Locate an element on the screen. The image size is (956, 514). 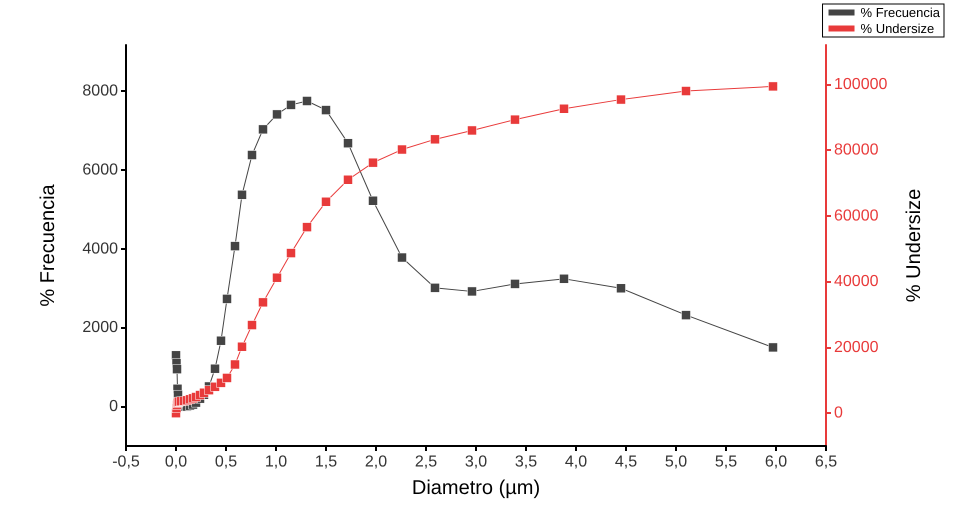
x-tick-label: 2,5 is located at coordinates (426, 462).